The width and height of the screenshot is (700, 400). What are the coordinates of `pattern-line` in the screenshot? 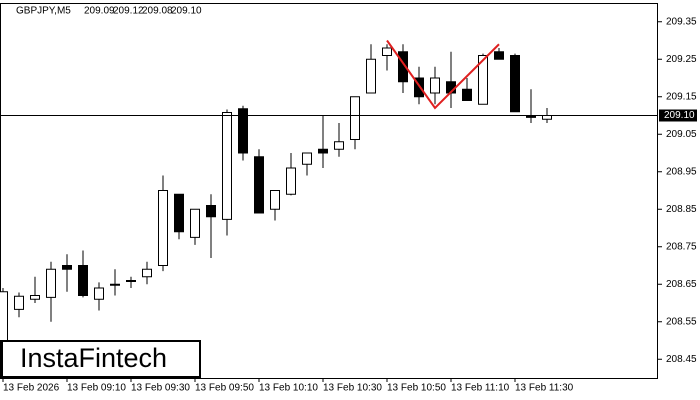 It's located at (443, 74).